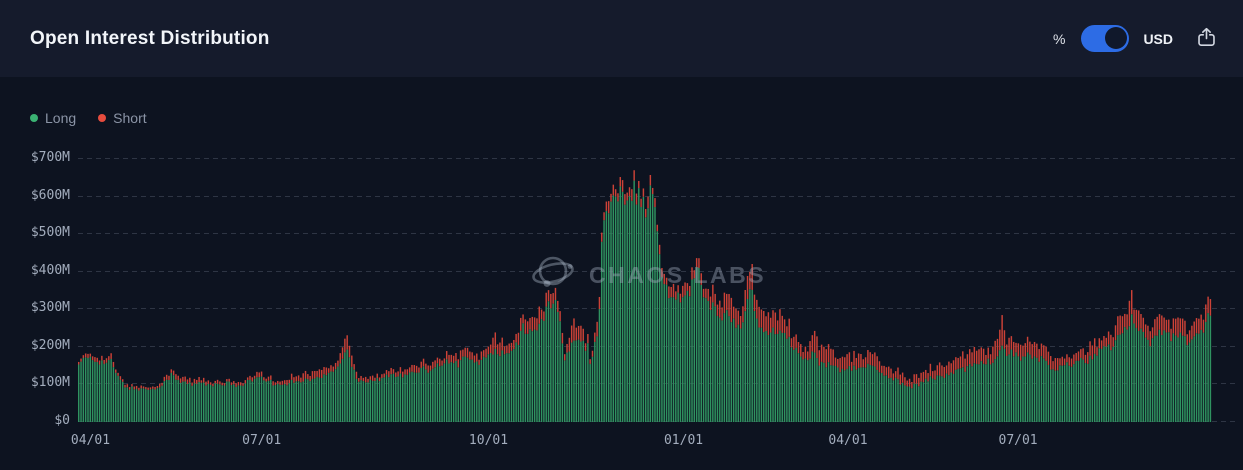 The height and width of the screenshot is (470, 1243). I want to click on y-axis-tick-label: $300M, so click(50, 308).